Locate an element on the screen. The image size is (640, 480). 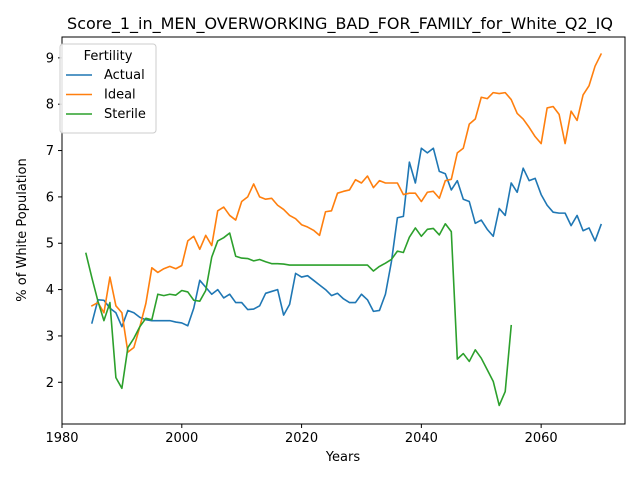
y-axis-label: % of White Population is located at coordinates (22, 229).